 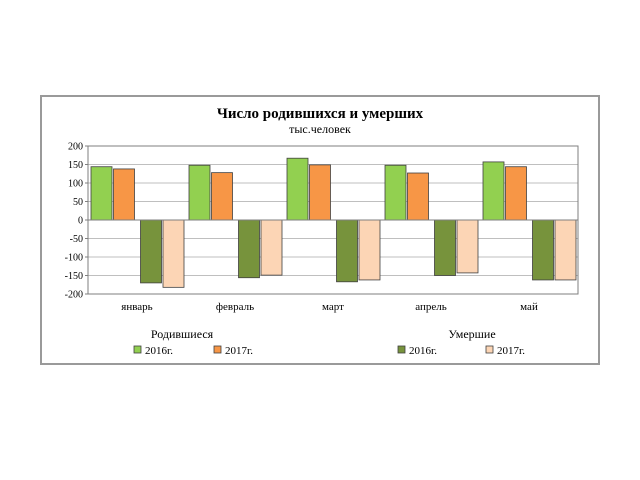 What do you see at coordinates (75, 165) in the screenshot?
I see `y-tick-label: 150` at bounding box center [75, 165].